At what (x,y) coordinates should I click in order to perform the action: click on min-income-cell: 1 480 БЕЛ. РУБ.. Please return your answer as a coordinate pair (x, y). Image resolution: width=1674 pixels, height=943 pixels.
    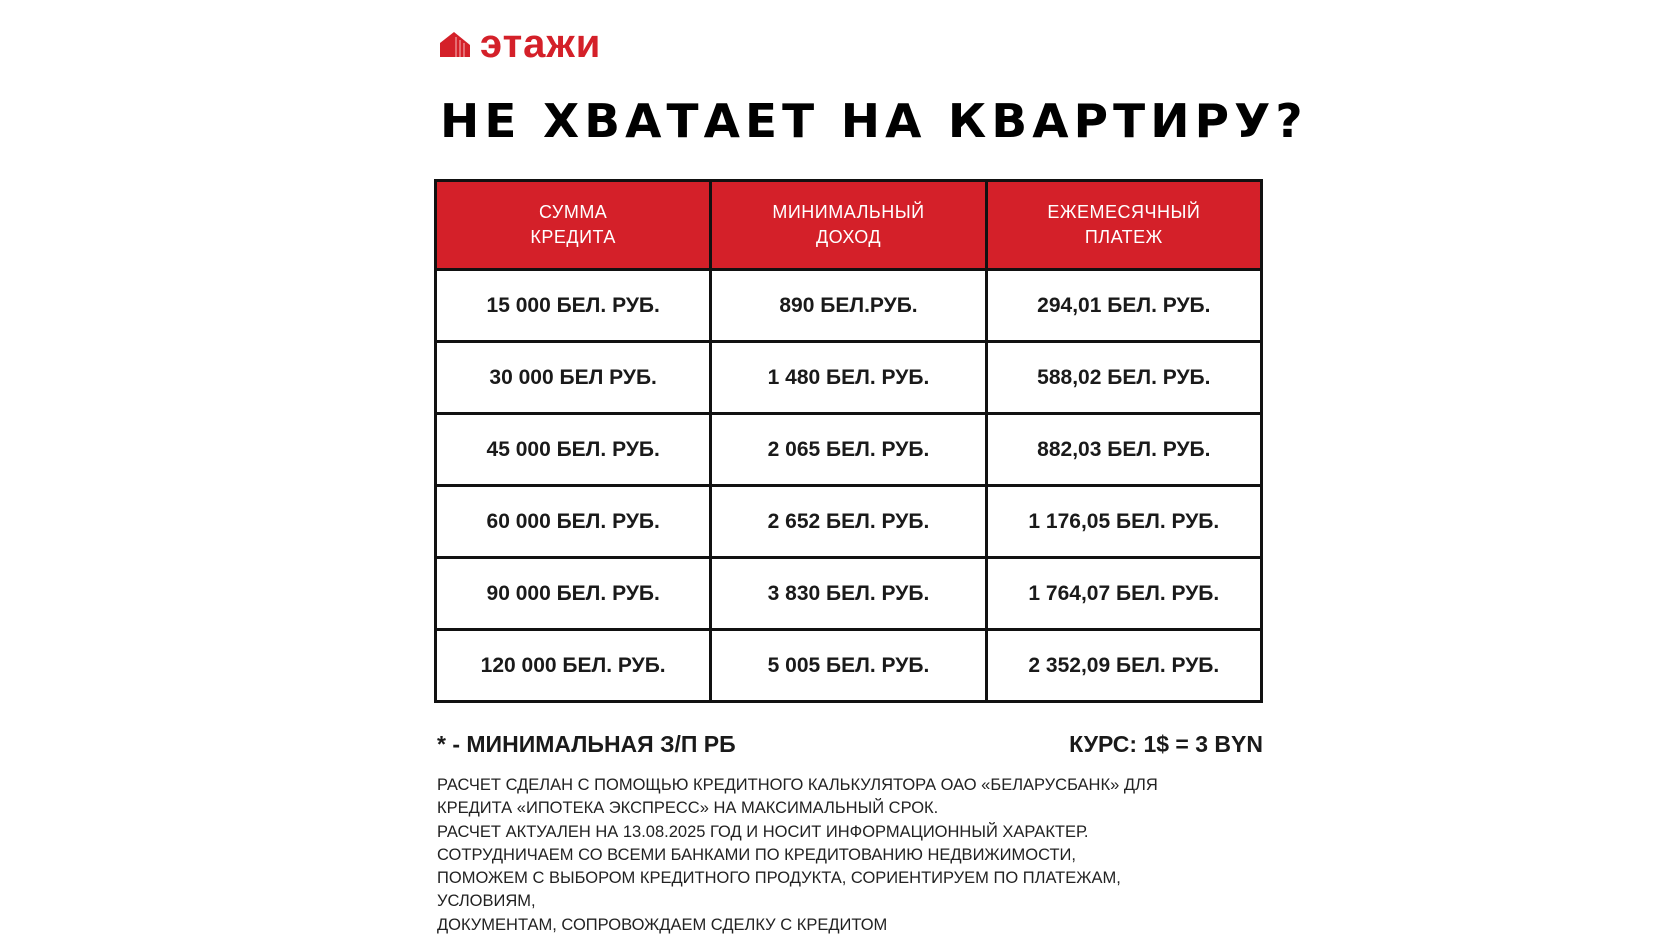
    Looking at the image, I should click on (848, 377).